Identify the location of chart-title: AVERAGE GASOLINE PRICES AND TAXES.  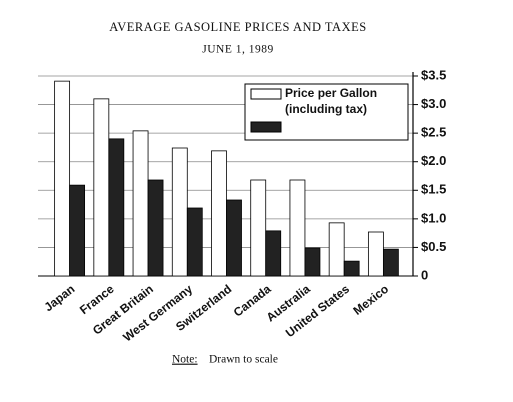
(237, 27).